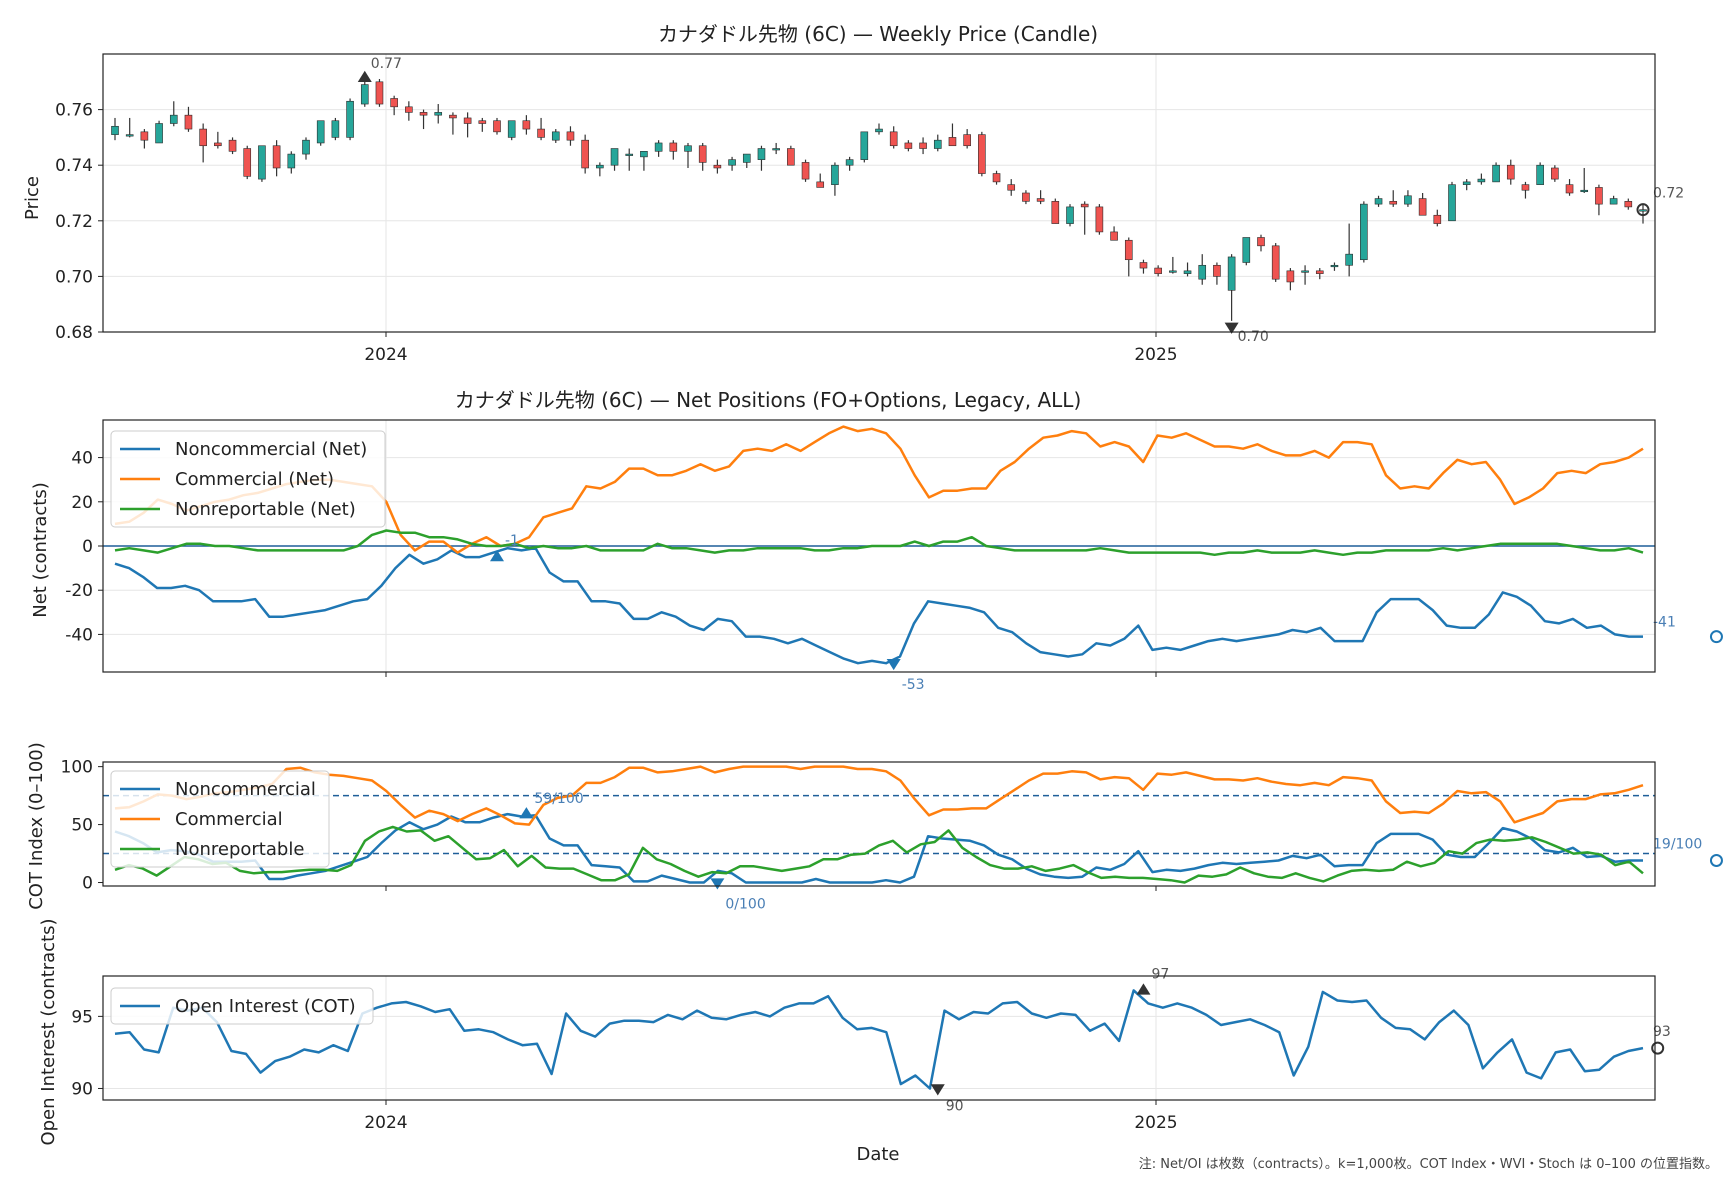 Image resolution: width=1728 pixels, height=1180 pixels. Describe the element at coordinates (79, 635) in the screenshot. I see `net-tick-label-y-0: -40` at that location.